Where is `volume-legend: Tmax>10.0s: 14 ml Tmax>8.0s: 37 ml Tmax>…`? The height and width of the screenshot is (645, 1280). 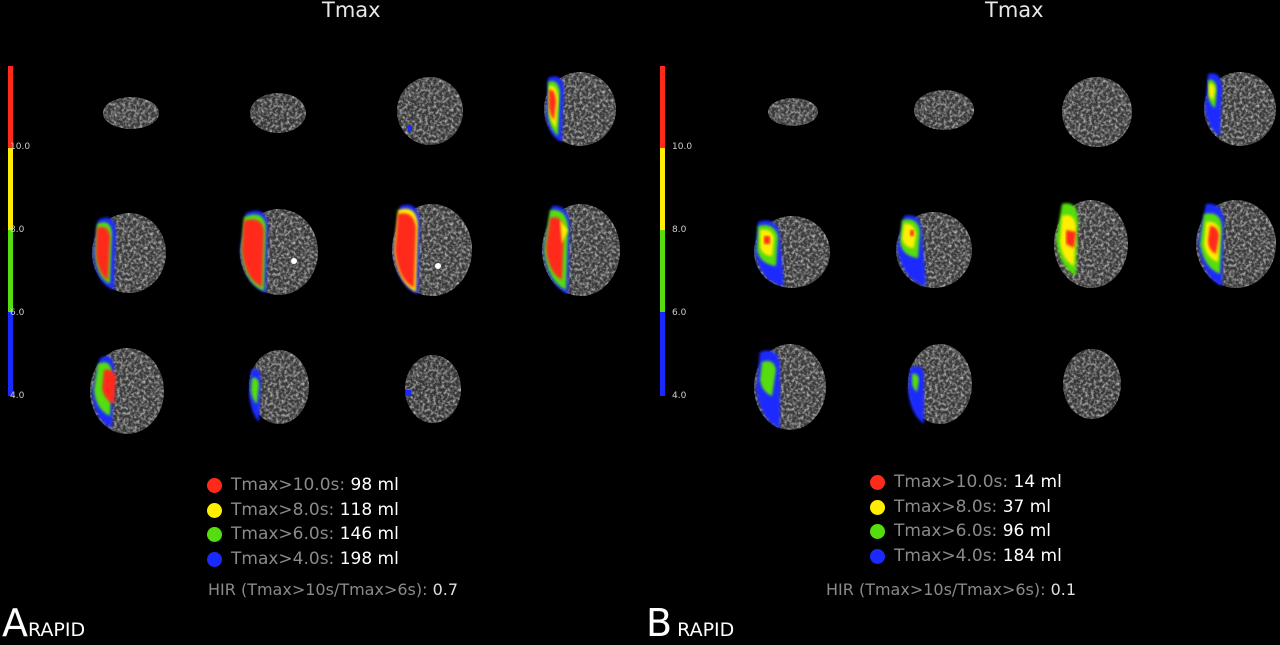 volume-legend: Tmax>10.0s: 14 ml Tmax>8.0s: 37 ml Tmax>… is located at coordinates (1010, 519).